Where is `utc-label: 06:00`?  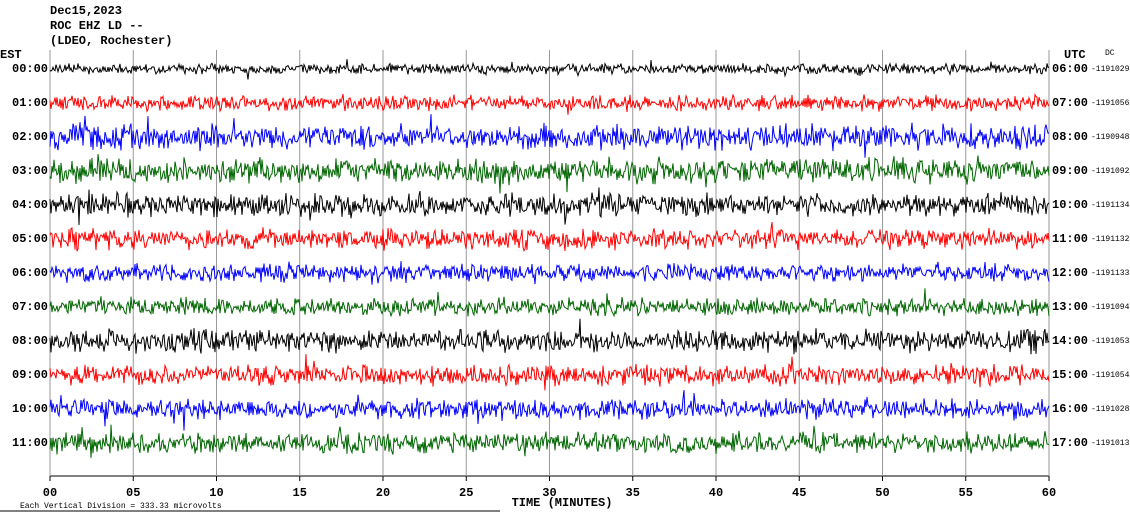 utc-label: 06:00 is located at coordinates (1070, 69).